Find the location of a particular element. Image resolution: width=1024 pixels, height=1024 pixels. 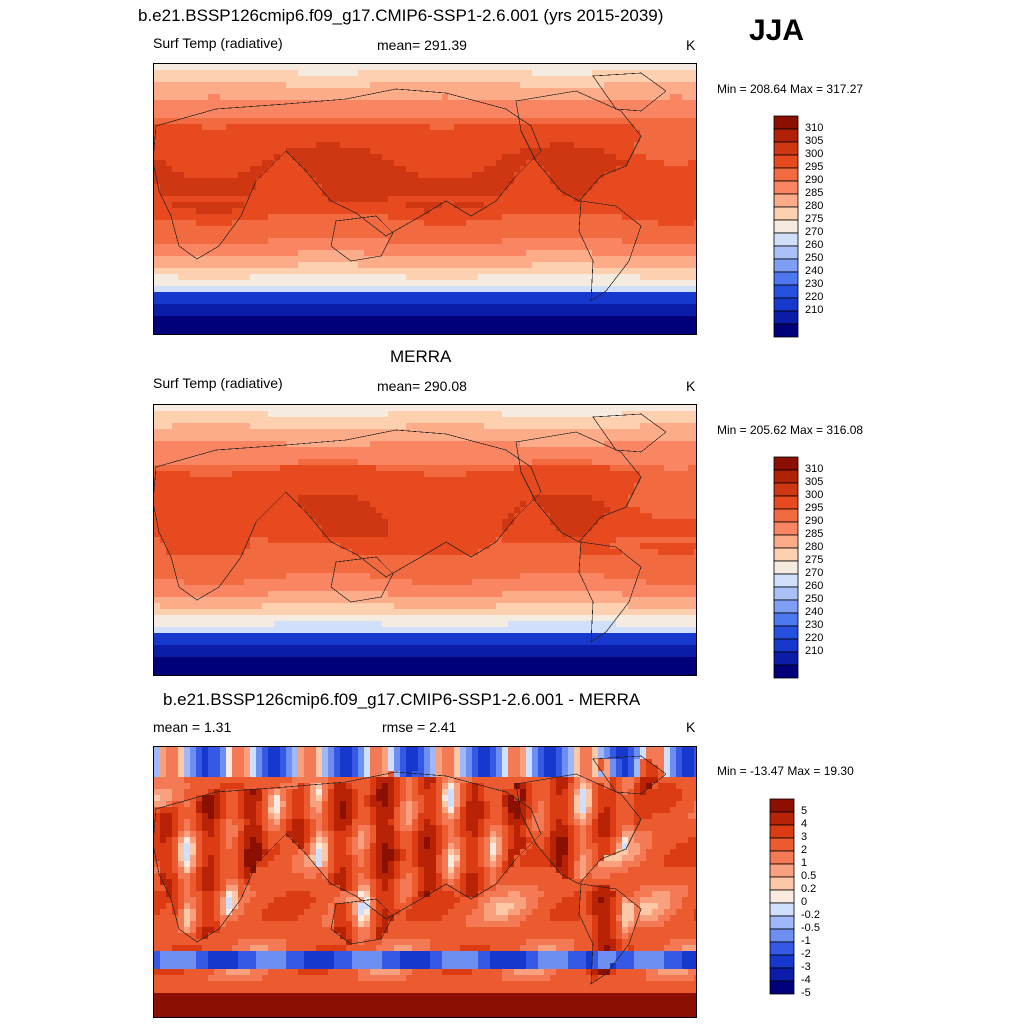

panel-title: MERRA is located at coordinates (421, 356).